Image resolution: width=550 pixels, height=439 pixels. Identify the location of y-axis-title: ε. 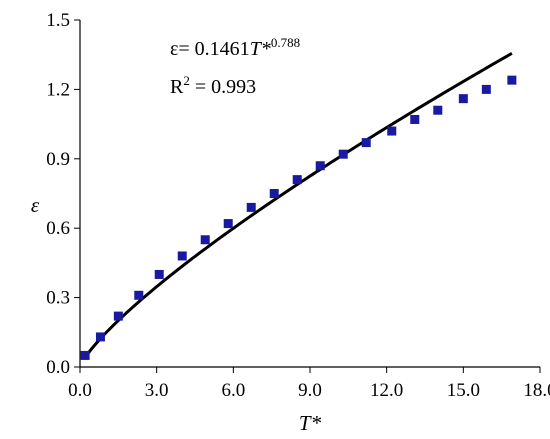
(35, 205).